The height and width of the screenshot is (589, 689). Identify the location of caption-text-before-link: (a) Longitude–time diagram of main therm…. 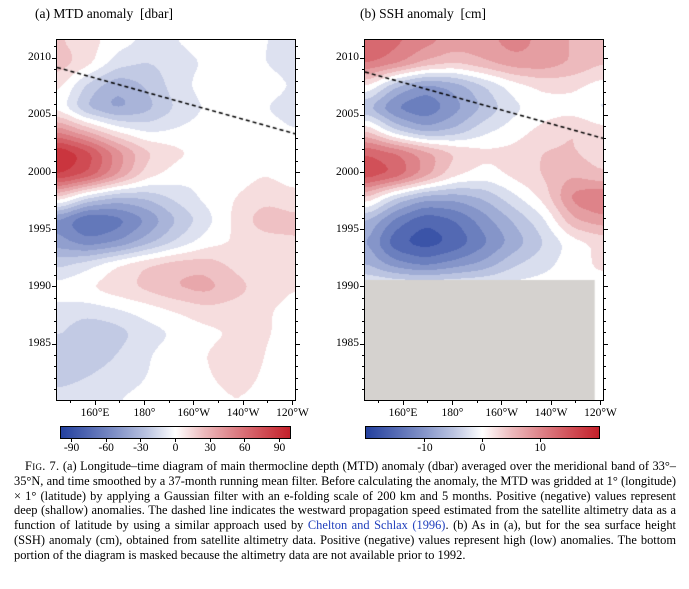
(345, 496).